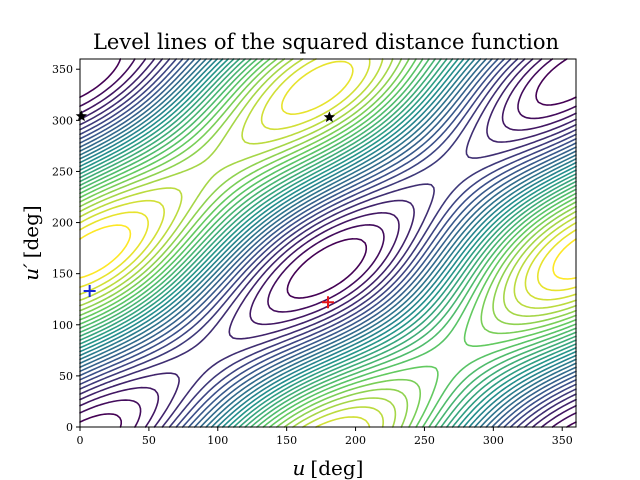 The image size is (640, 480). I want to click on y-axis-unit: [deg], so click(31, 231).